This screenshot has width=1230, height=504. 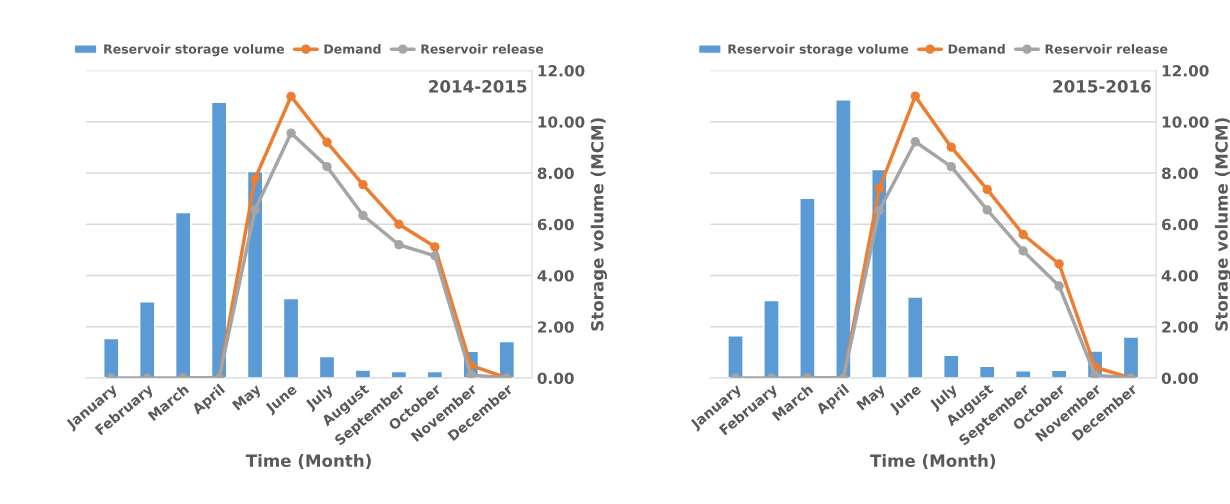 I want to click on y-axis-title: Storage volume (MCM), so click(x=598, y=224).